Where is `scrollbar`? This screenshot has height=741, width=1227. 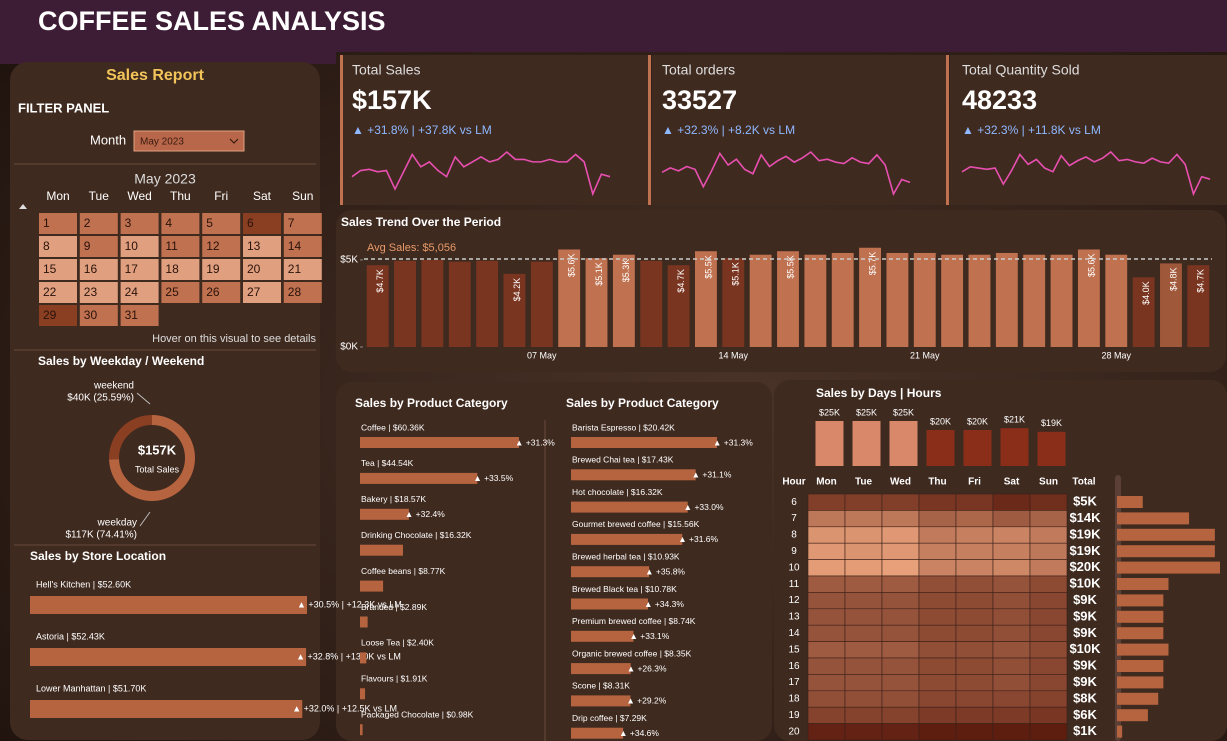 scrollbar is located at coordinates (1118, 608).